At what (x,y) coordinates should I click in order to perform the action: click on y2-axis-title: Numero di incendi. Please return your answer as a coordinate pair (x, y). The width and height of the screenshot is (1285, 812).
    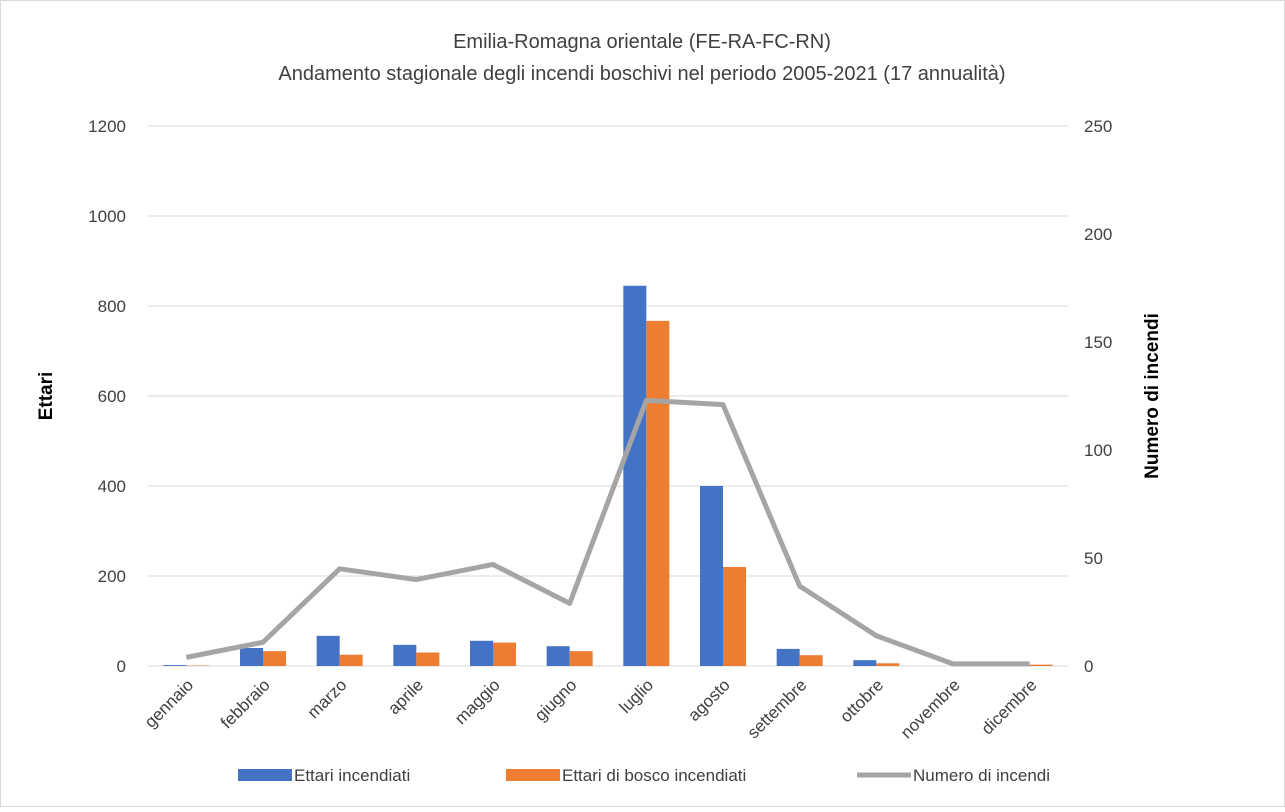
    Looking at the image, I should click on (1152, 396).